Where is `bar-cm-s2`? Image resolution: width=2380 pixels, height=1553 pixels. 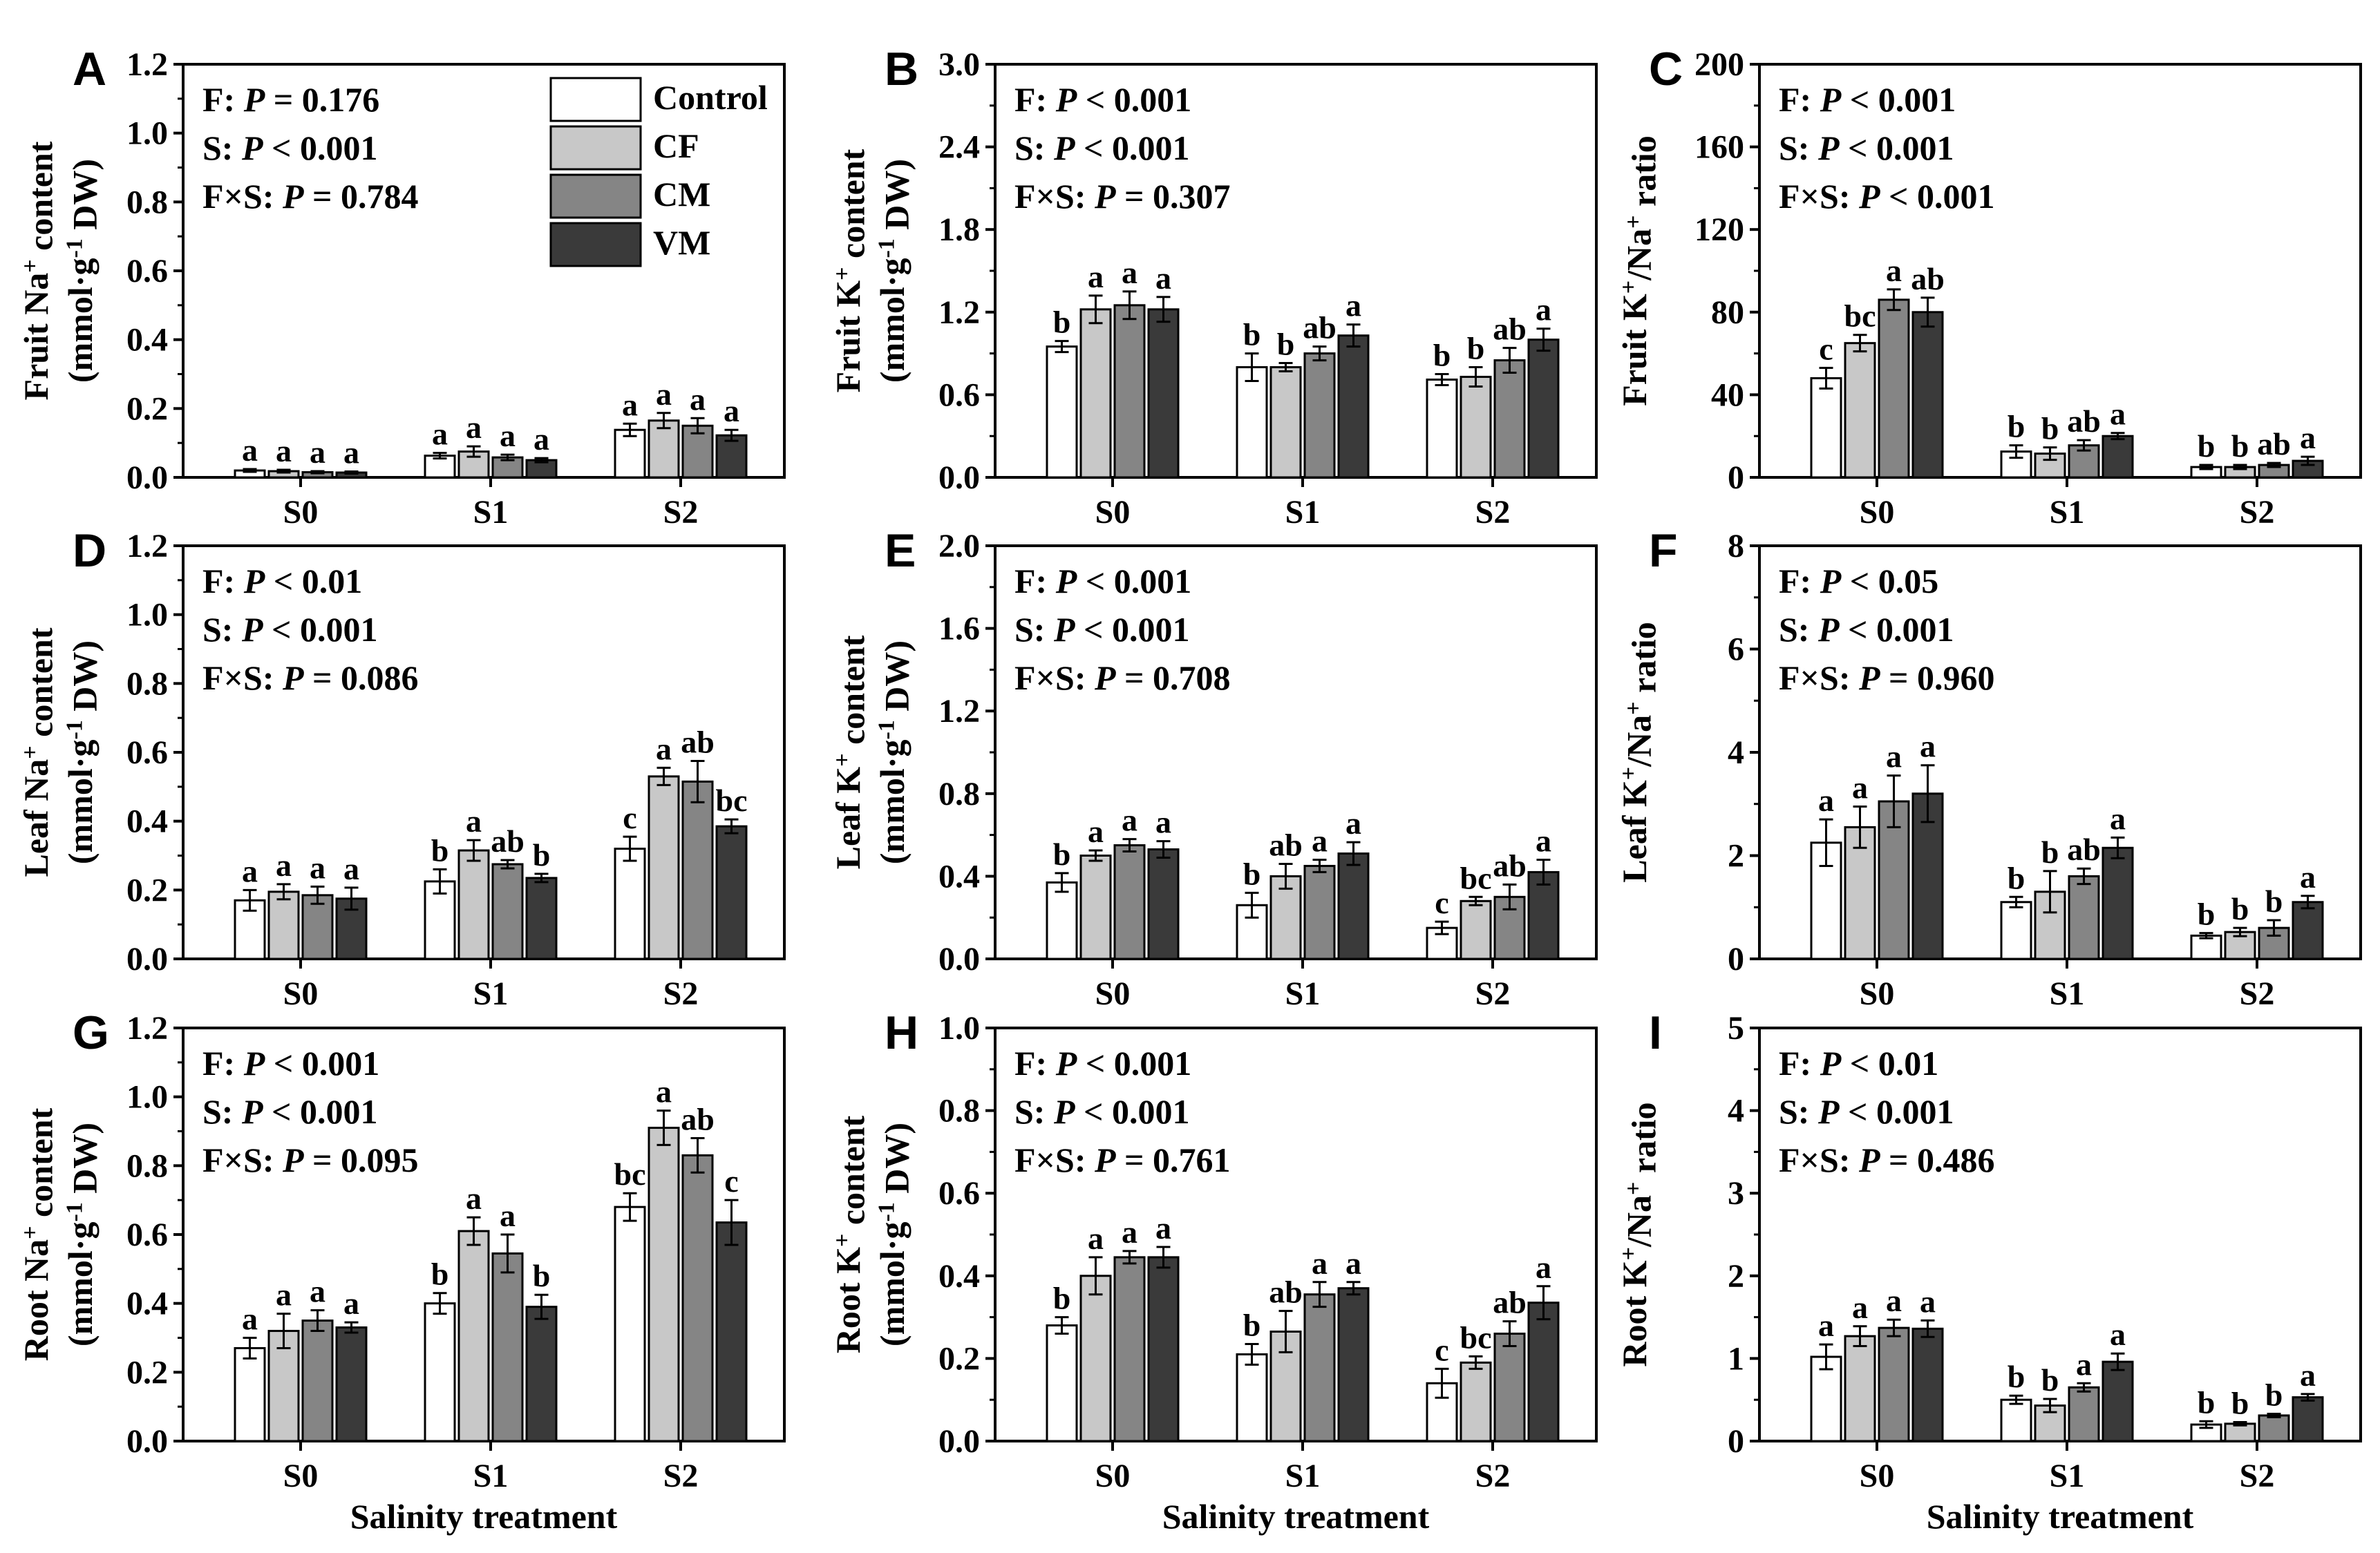
bar-cm-s2 is located at coordinates (2274, 1428).